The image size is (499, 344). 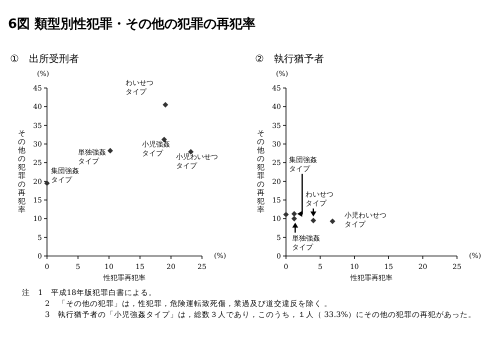 What do you see at coordinates (289, 59) in the screenshot?
I see `chart-subtitle: ② 執行猶予者` at bounding box center [289, 59].